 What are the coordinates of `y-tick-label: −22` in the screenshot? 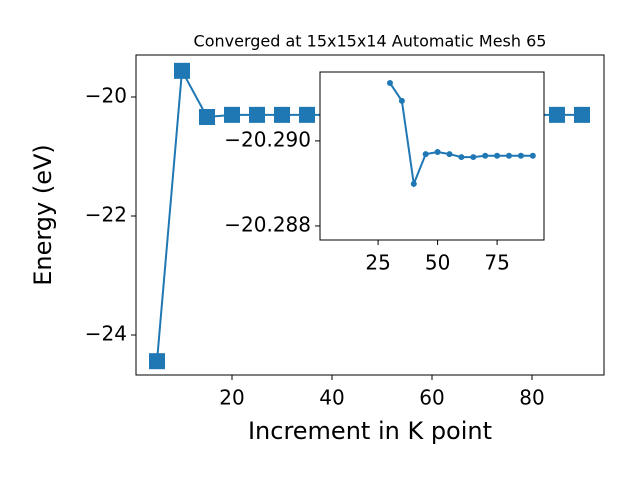 It's located at (106, 215).